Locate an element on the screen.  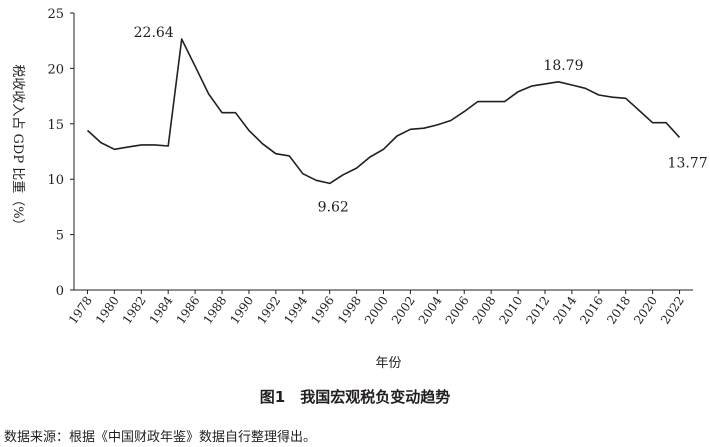
x-tick-label: 2002 is located at coordinates (403, 310).